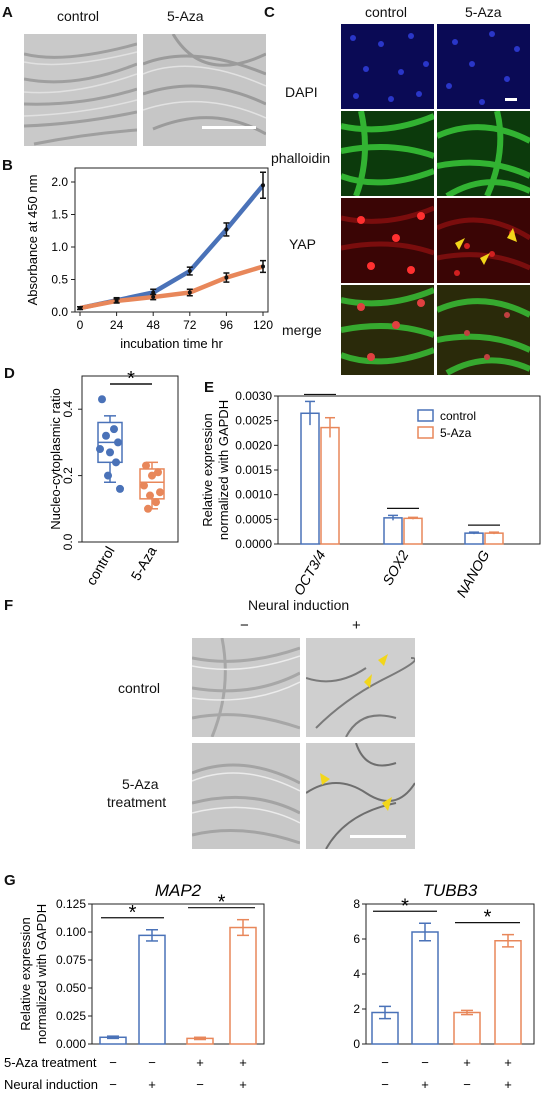 Image resolution: width=550 pixels, height=1094 pixels. Describe the element at coordinates (387, 330) in the screenshot. I see `micrograph-c-merge-control` at that location.